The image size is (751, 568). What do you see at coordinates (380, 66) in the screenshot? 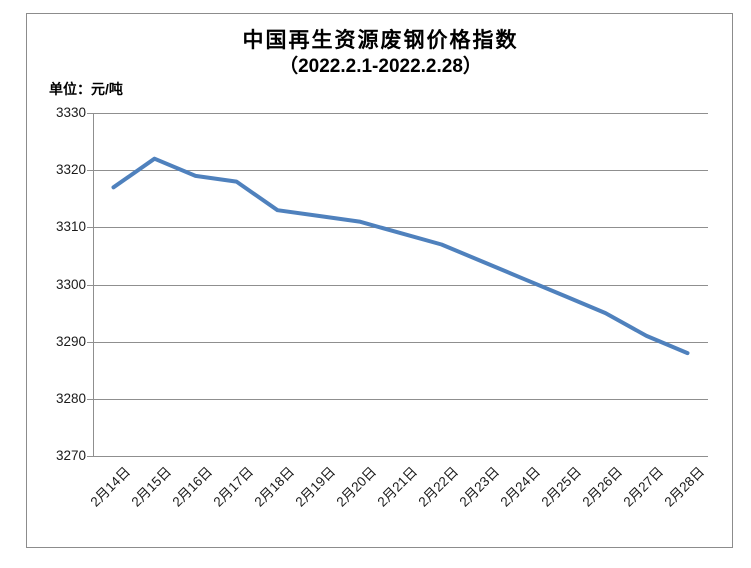
I see `chart-subtitle: （2022.2.1-2022.2.28）` at bounding box center [380, 66].